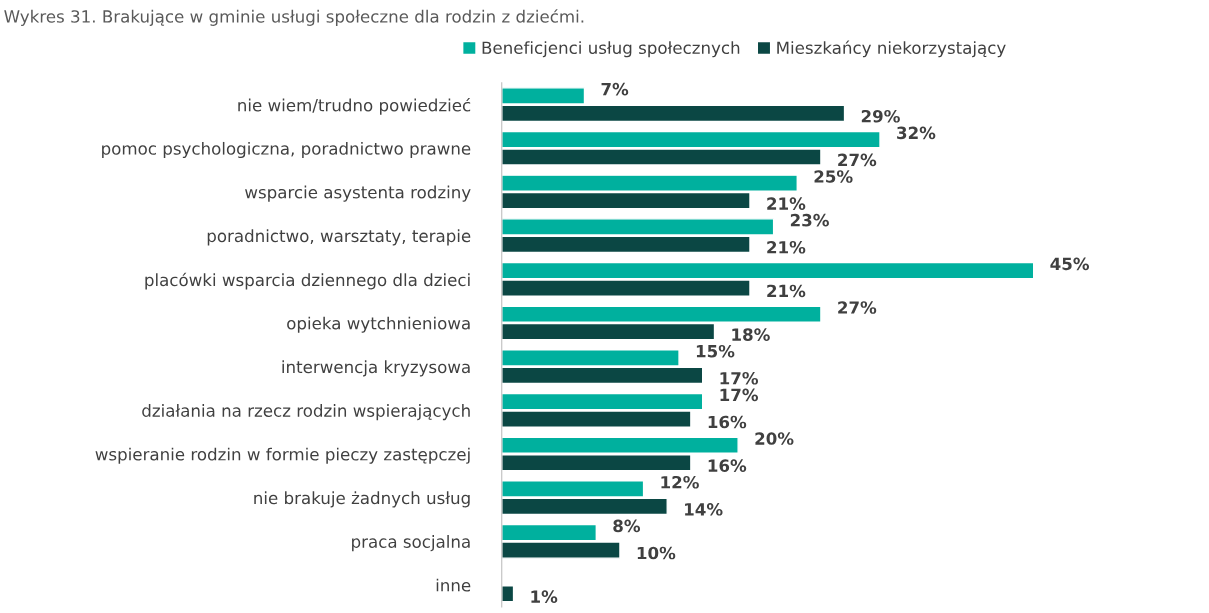 This screenshot has height=613, width=1209. Describe the element at coordinates (282, 455) in the screenshot. I see `y-tick-label: wspieranie rodzin w formie pieczy zastępczej` at that location.